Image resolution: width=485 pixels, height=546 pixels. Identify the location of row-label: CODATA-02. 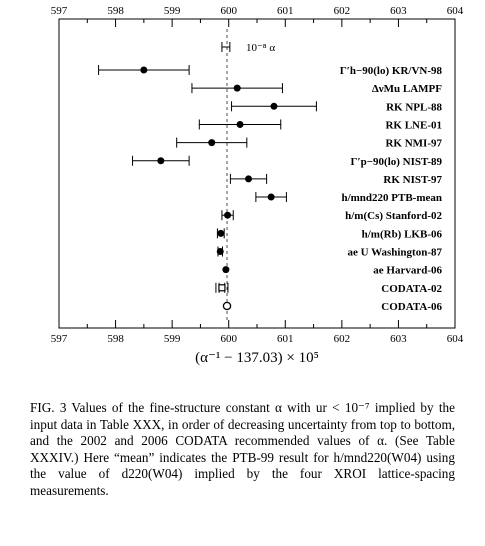
(411, 289).